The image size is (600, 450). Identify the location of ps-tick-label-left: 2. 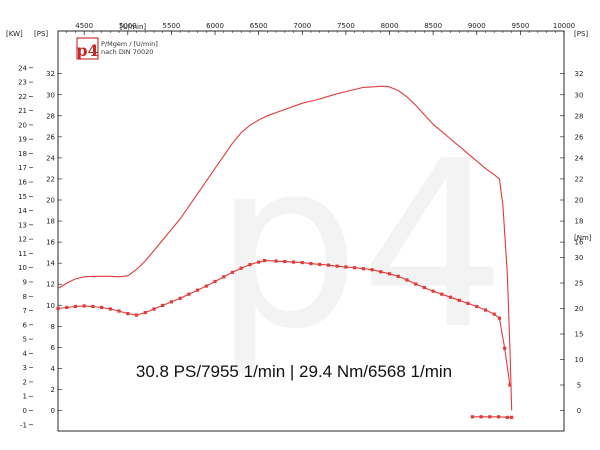
(53, 390).